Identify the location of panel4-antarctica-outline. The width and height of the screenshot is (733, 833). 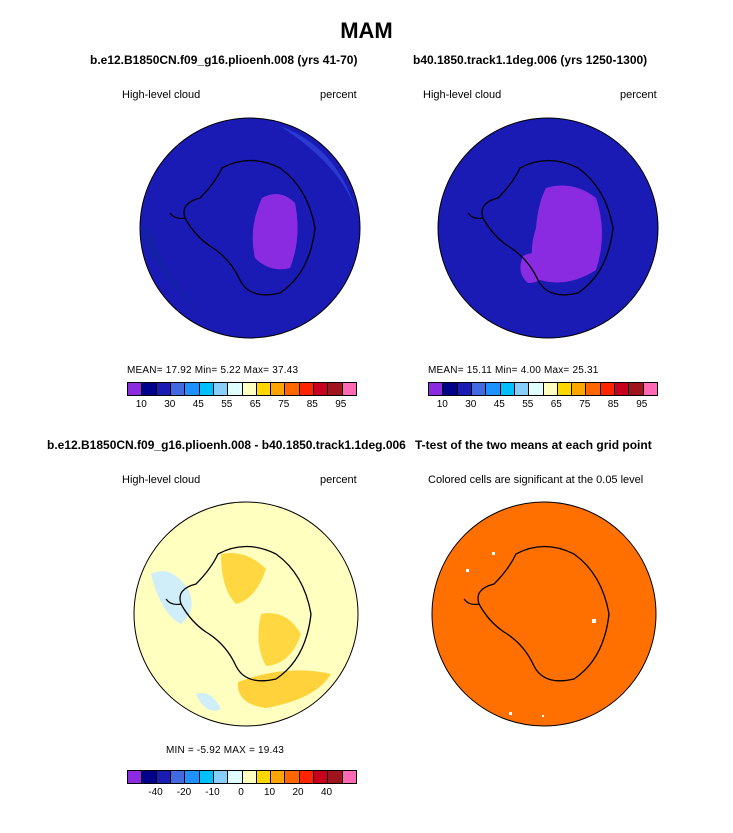
(543, 613).